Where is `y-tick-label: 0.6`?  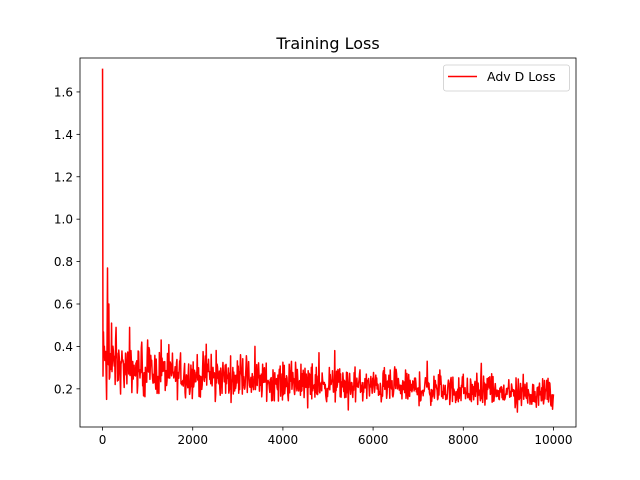 y-tick-label: 0.6 is located at coordinates (63, 305).